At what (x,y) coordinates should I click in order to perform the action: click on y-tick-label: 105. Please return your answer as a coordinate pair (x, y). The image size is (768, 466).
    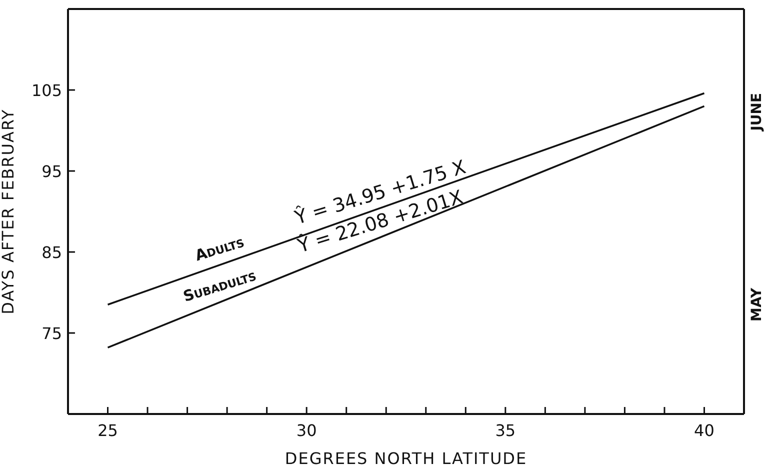
    Looking at the image, I should click on (46, 90).